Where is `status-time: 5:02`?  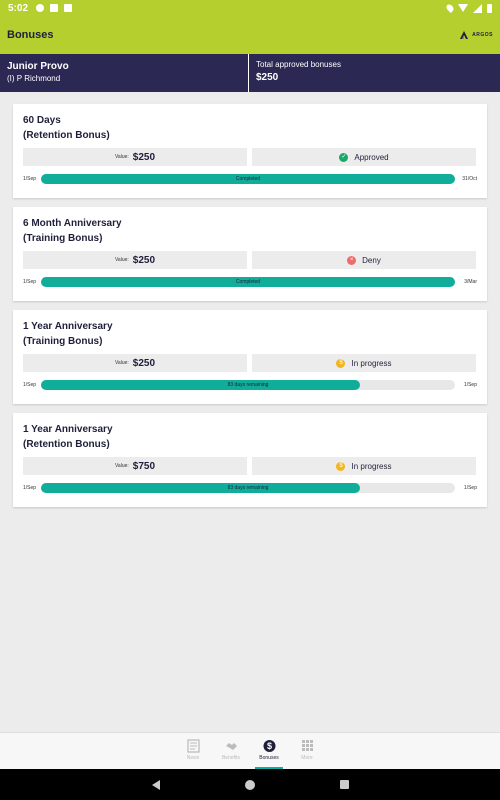 status-time: 5:02 is located at coordinates (18, 8).